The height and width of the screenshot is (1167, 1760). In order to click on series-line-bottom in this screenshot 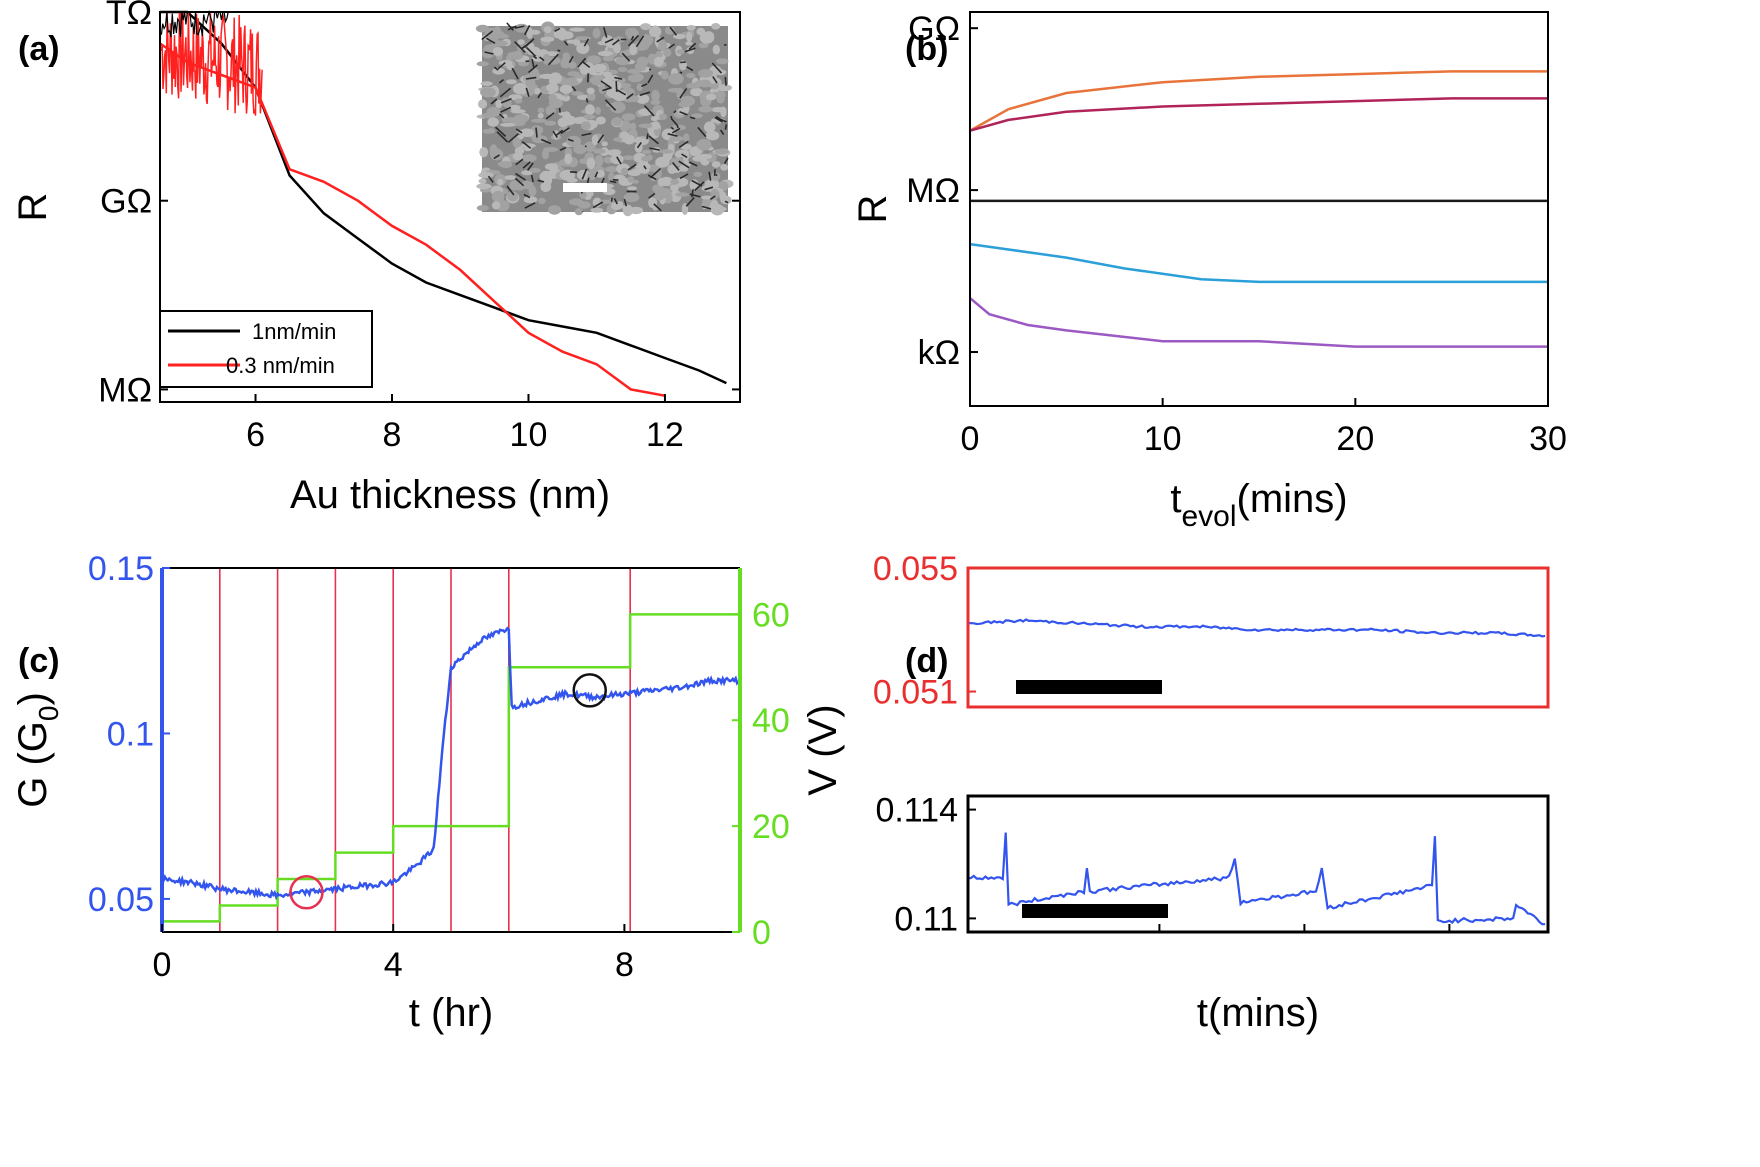, I will do `click(1256, 879)`.